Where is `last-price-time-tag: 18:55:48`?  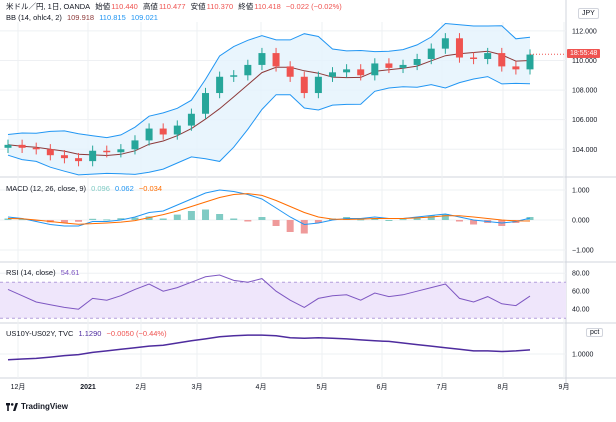
last-price-time-tag: 18:55:48 is located at coordinates (584, 54).